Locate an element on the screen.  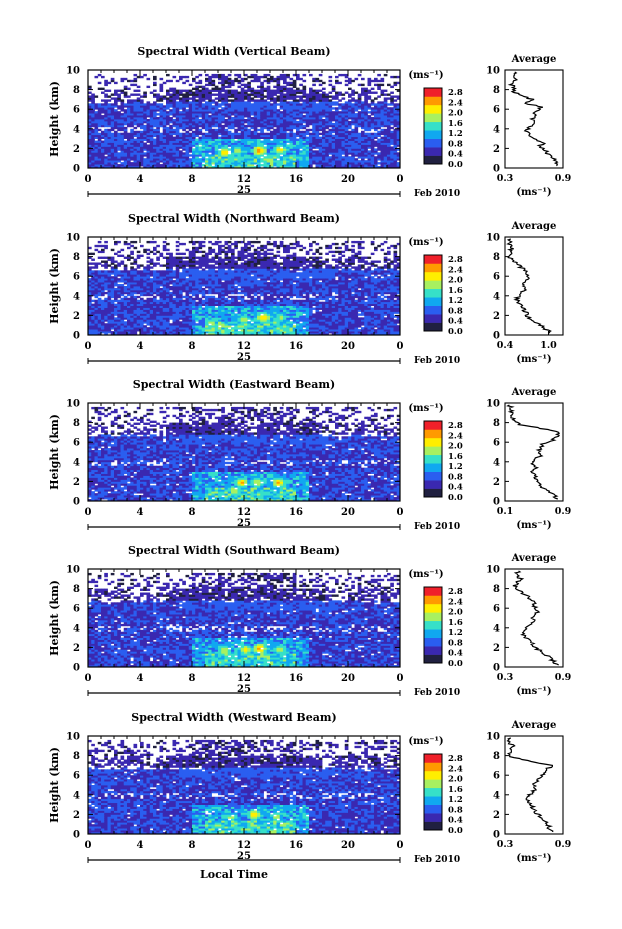
avg-x-tick-label: 0.4 is located at coordinates (505, 345).